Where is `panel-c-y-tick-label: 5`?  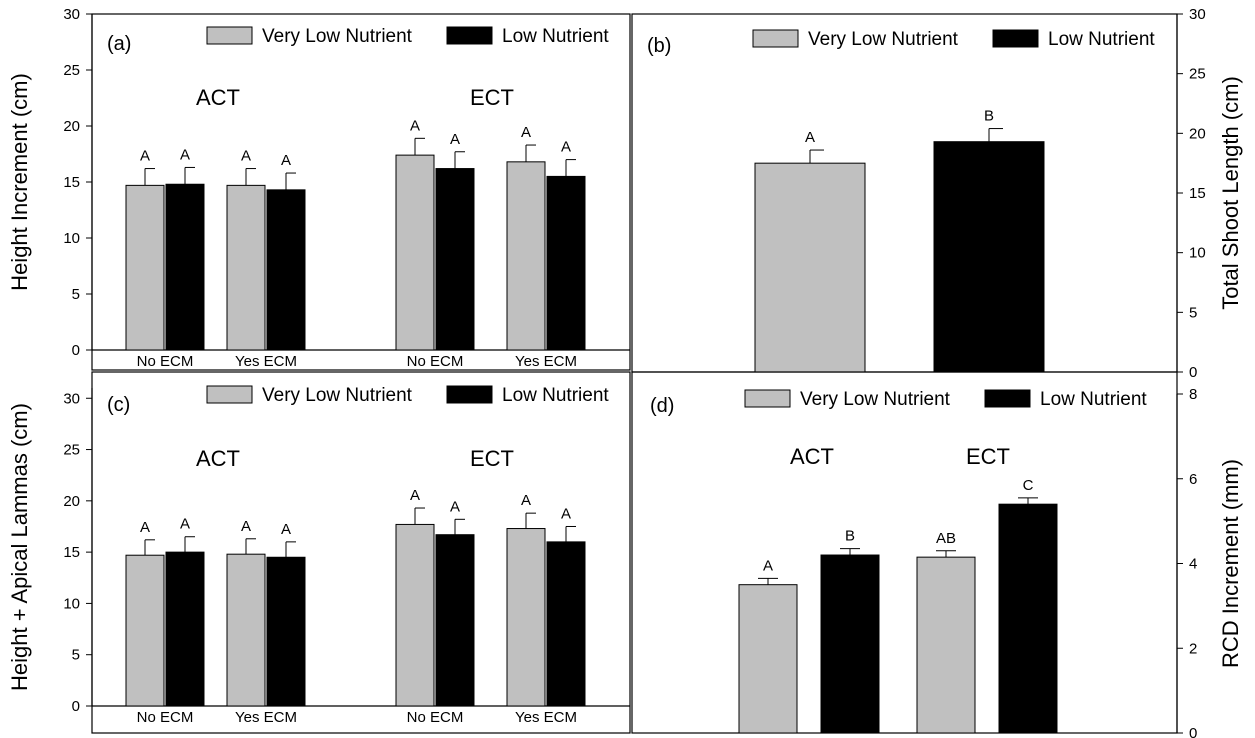 panel-c-y-tick-label: 5 is located at coordinates (76, 655).